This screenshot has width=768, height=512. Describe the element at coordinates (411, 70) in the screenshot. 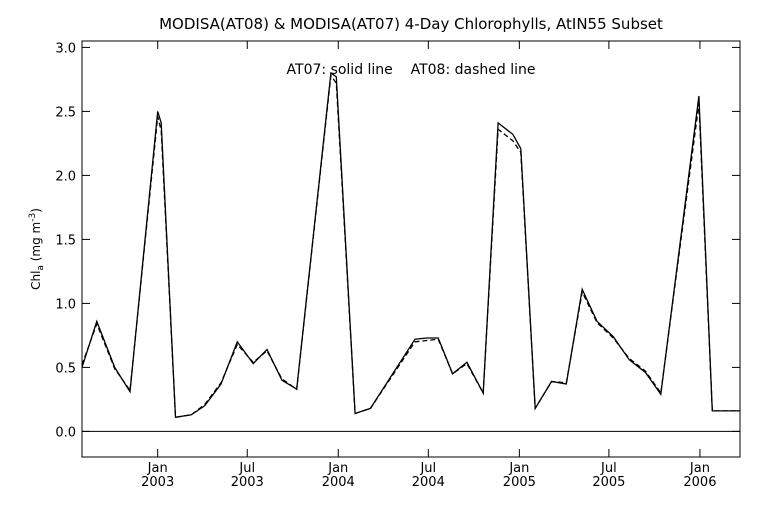

I see `line-style-annotation: AT07: solid line AT08: dashed line` at that location.